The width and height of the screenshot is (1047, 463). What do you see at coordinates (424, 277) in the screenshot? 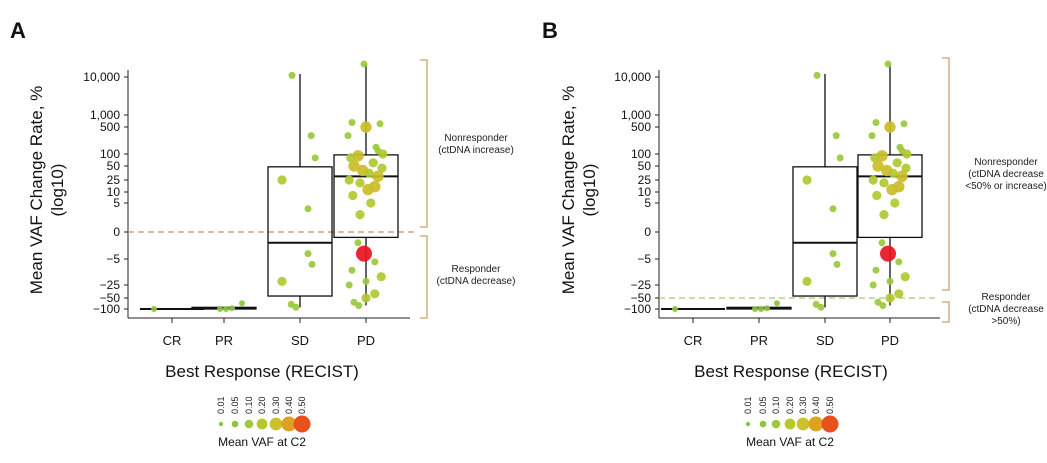
I see `responder-bracket` at bounding box center [424, 277].